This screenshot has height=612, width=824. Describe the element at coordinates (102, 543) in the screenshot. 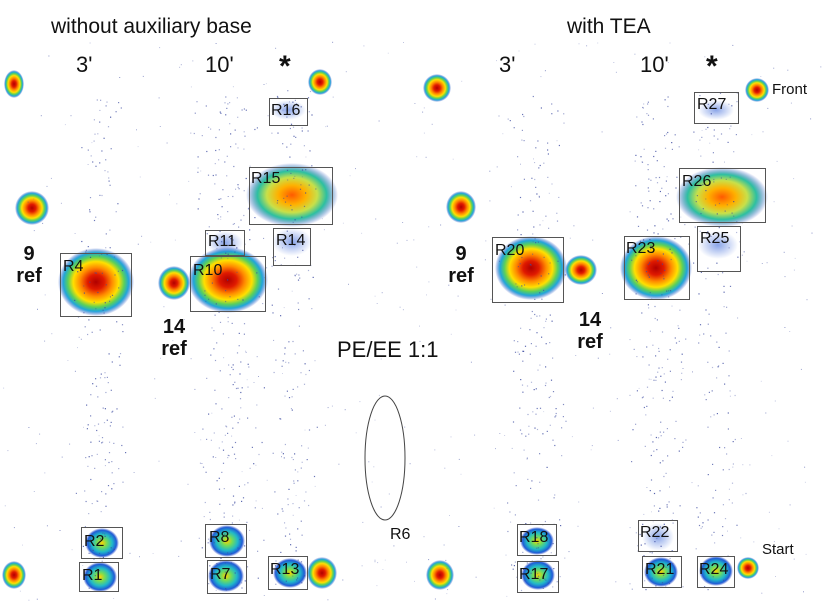

I see `region-box-R2` at that location.